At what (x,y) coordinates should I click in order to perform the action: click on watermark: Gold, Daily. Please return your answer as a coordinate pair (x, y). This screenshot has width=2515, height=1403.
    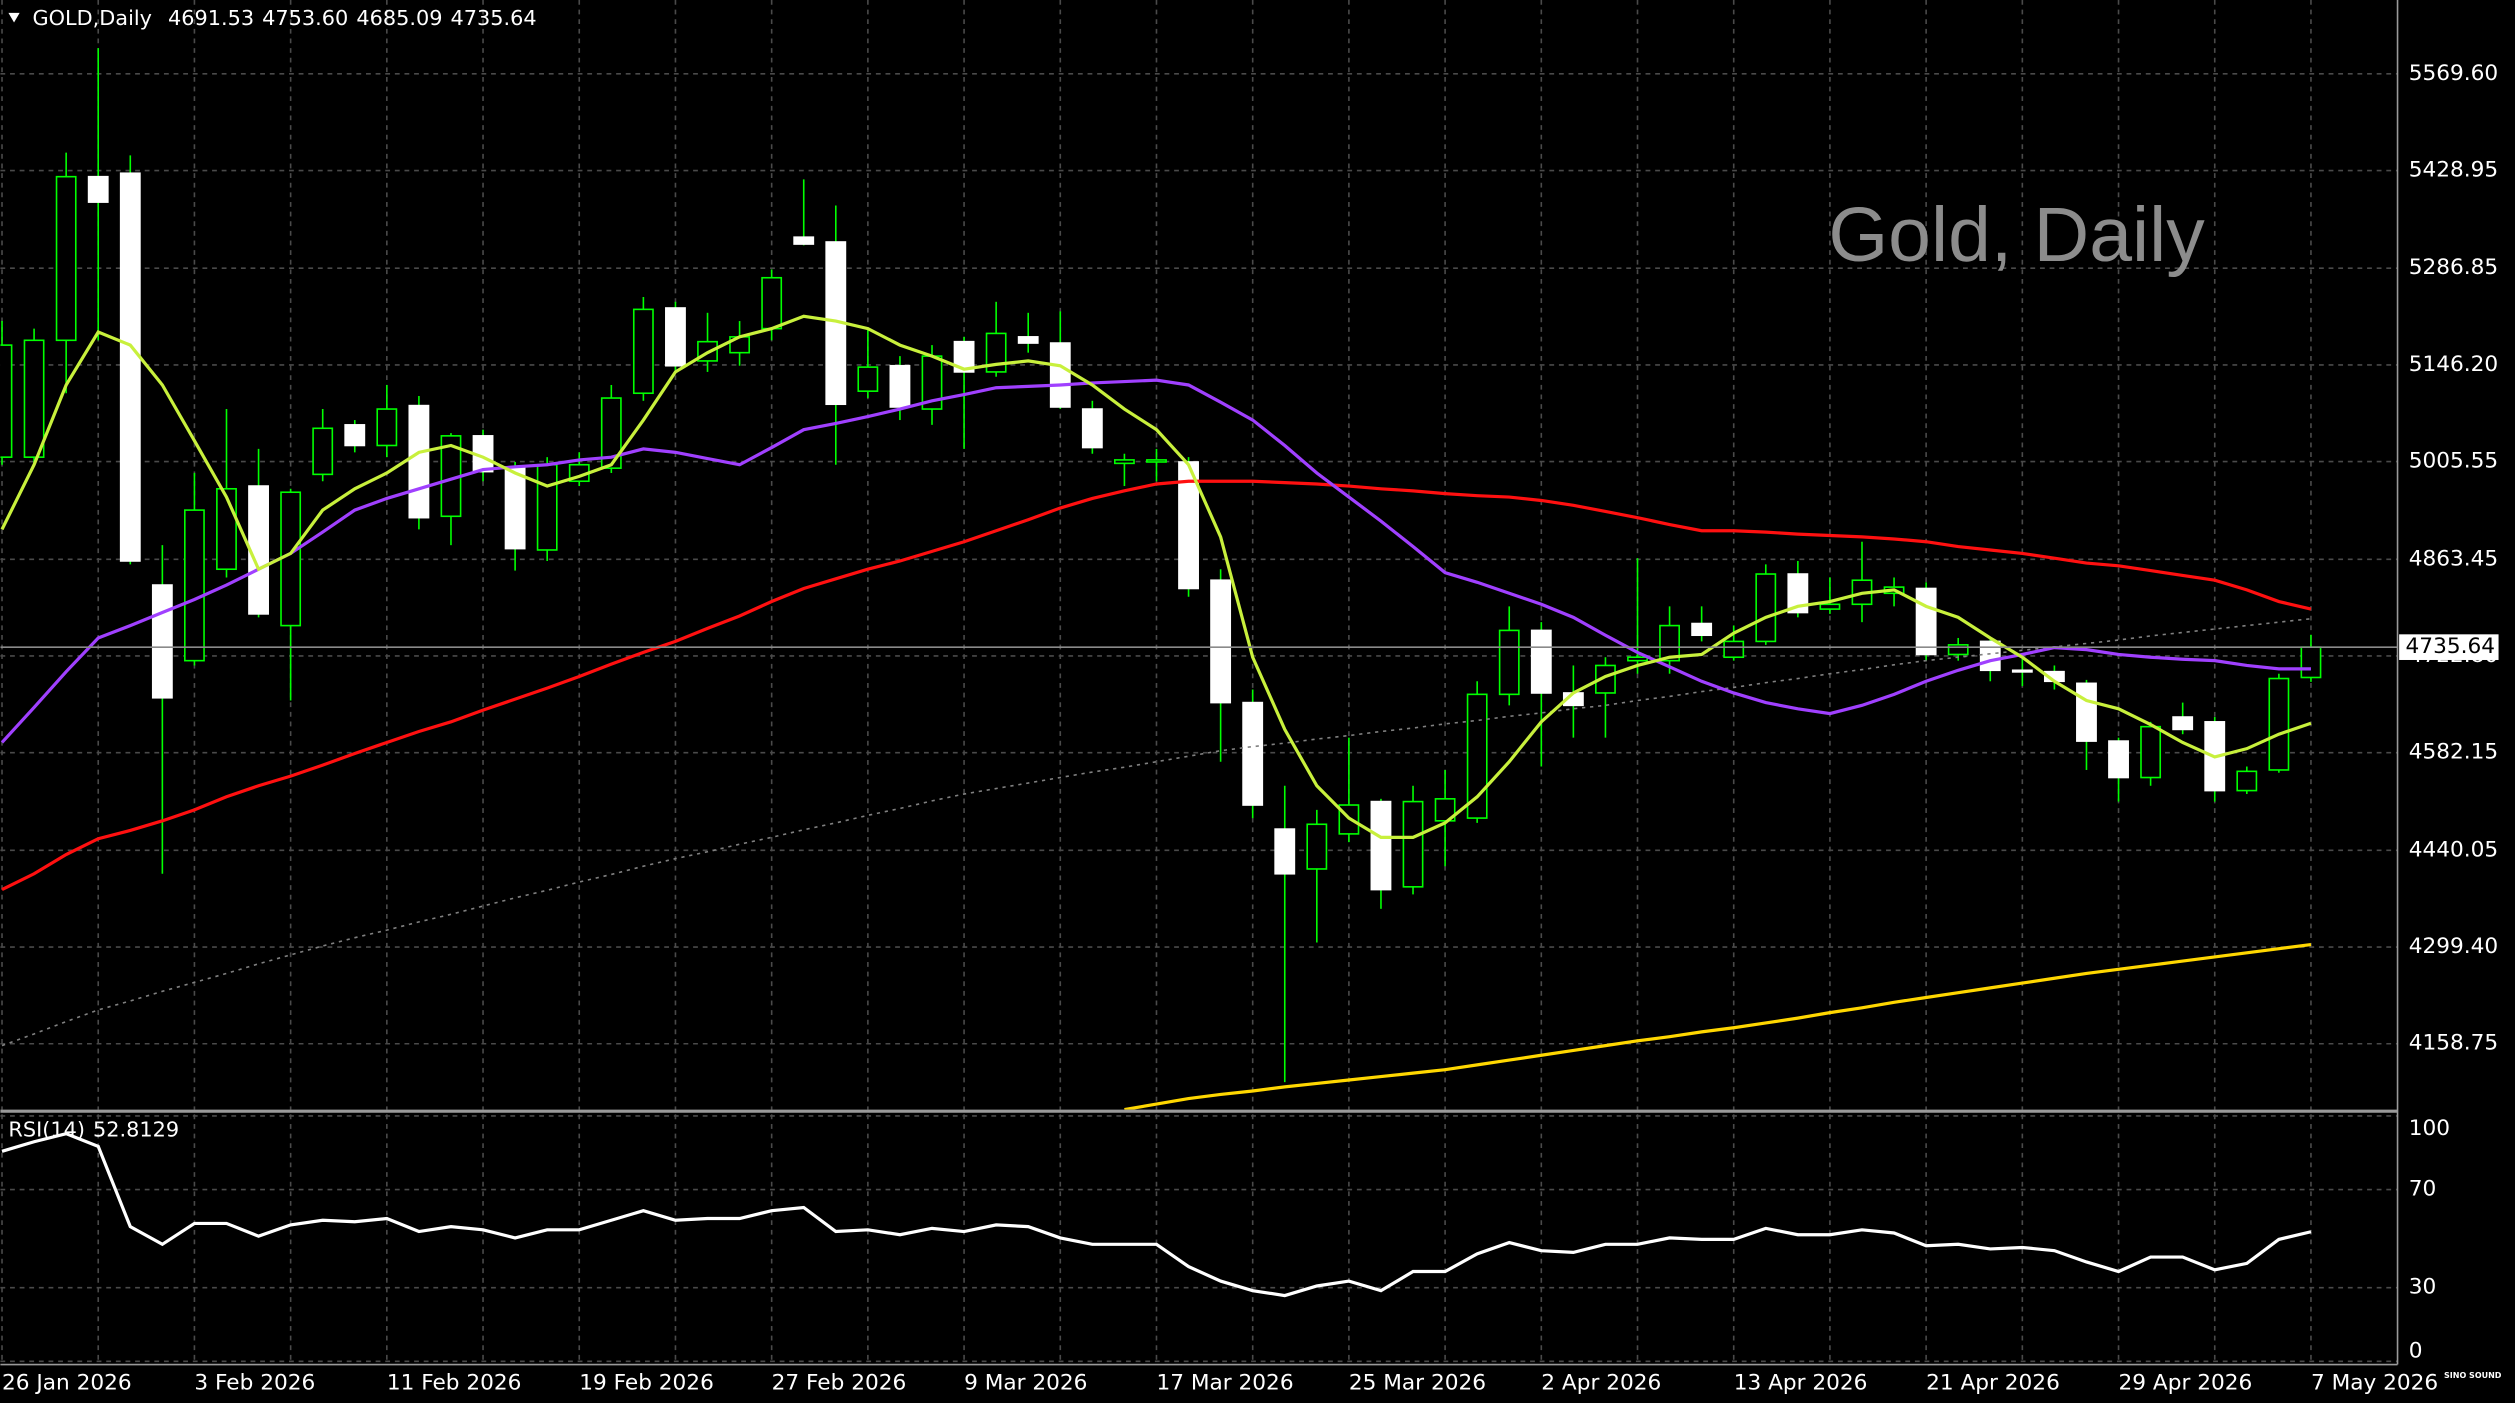
    Looking at the image, I should click on (2016, 235).